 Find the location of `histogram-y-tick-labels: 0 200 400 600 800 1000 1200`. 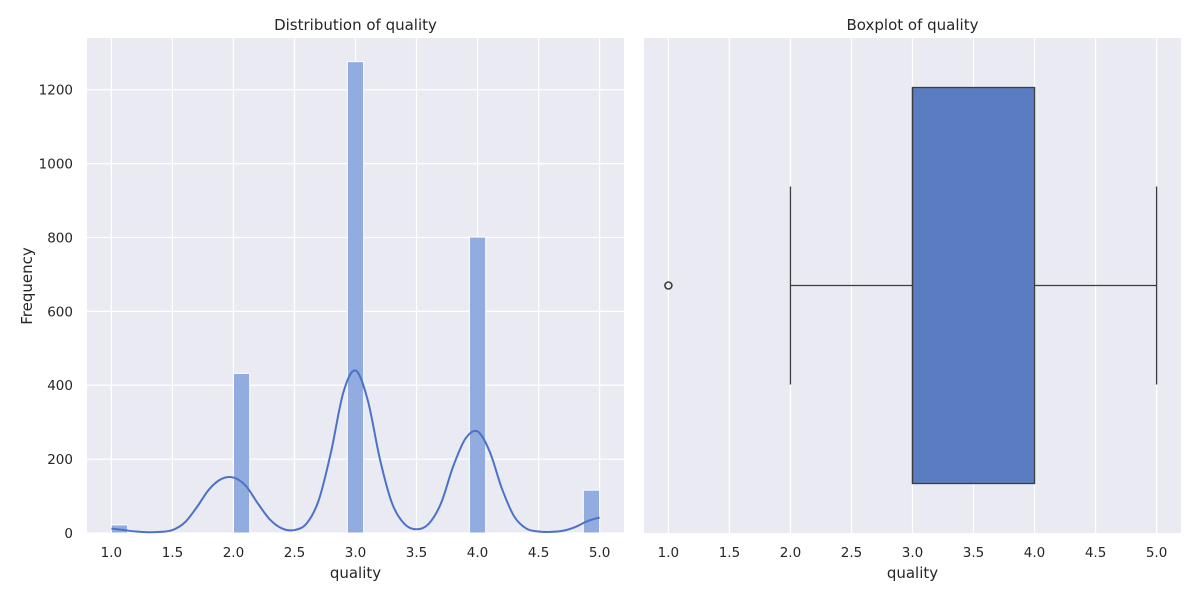

histogram-y-tick-labels: 0 200 400 600 800 1000 1200 is located at coordinates (56, 312).